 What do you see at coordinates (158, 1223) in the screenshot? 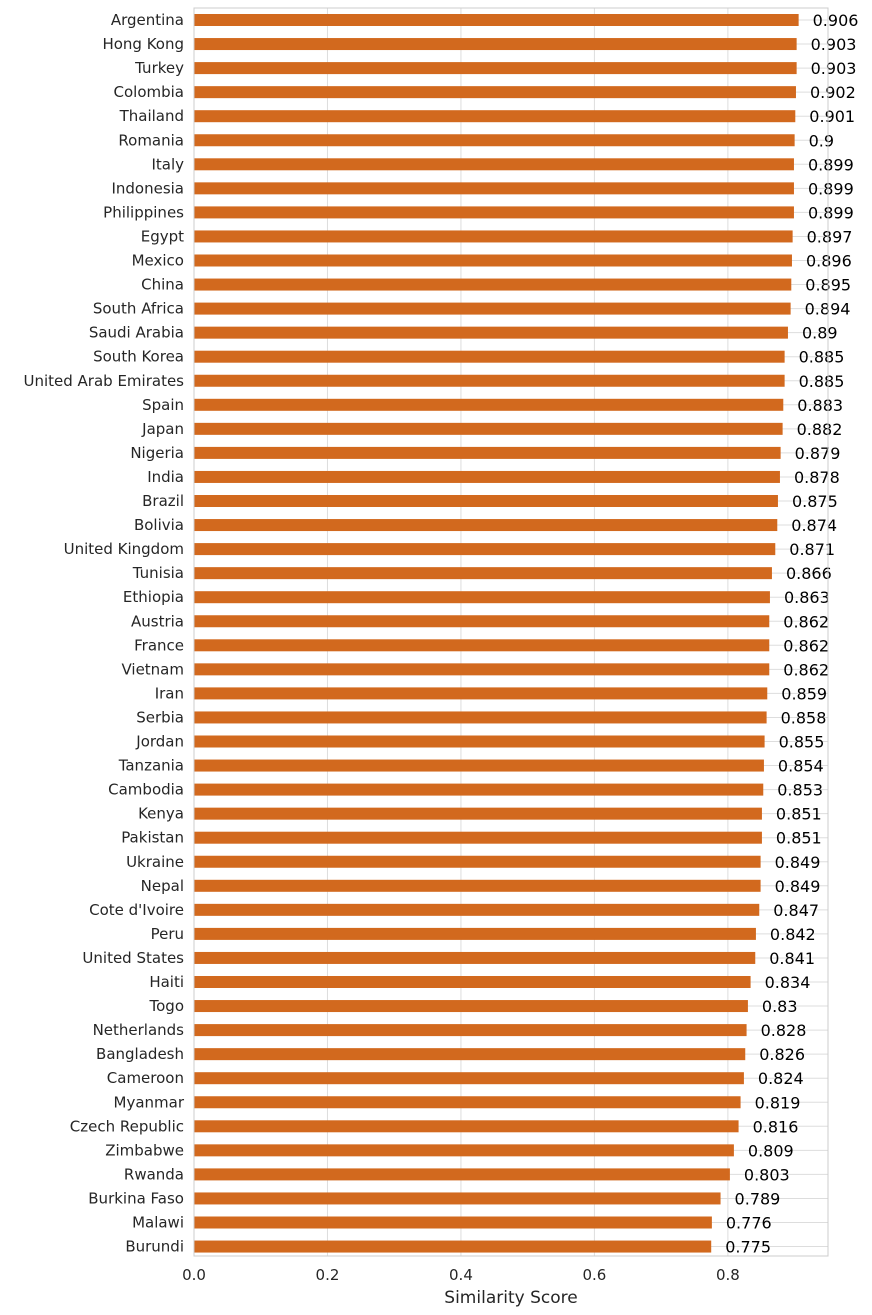
I see `category-label: Malawi` at bounding box center [158, 1223].